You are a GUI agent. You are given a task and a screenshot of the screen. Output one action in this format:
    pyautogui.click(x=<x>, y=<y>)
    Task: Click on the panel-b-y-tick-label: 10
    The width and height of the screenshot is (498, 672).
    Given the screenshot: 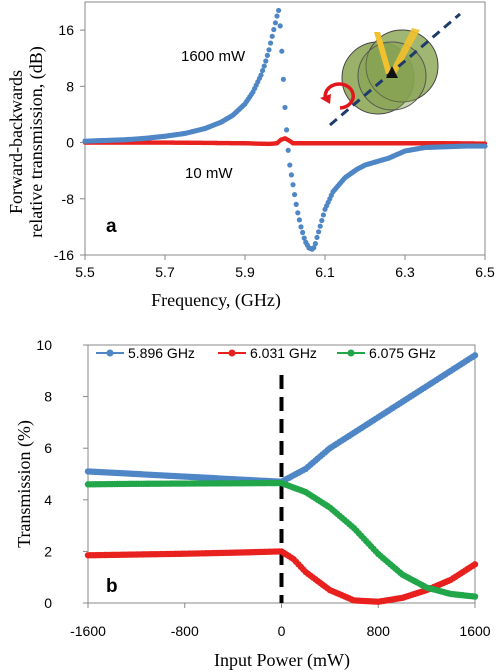 What is the action you would take?
    pyautogui.click(x=44, y=345)
    